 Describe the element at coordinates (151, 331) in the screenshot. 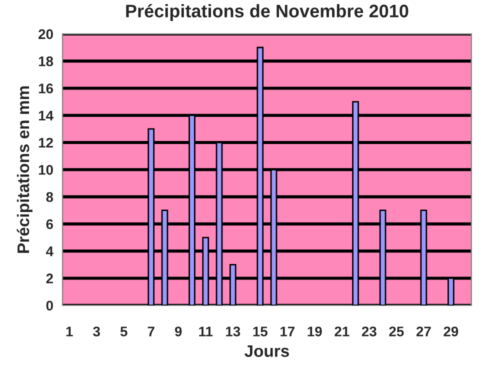

I see `x-tick-label: 7` at that location.